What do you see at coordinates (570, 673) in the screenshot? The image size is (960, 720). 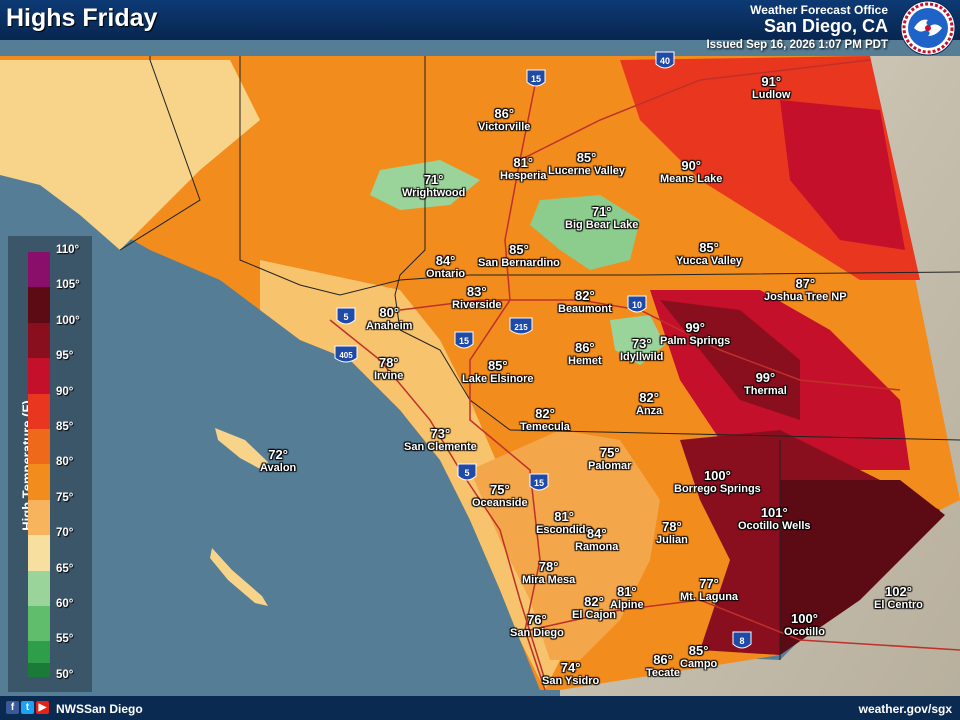 I see `city-label: 74° San Ysidro` at bounding box center [570, 673].